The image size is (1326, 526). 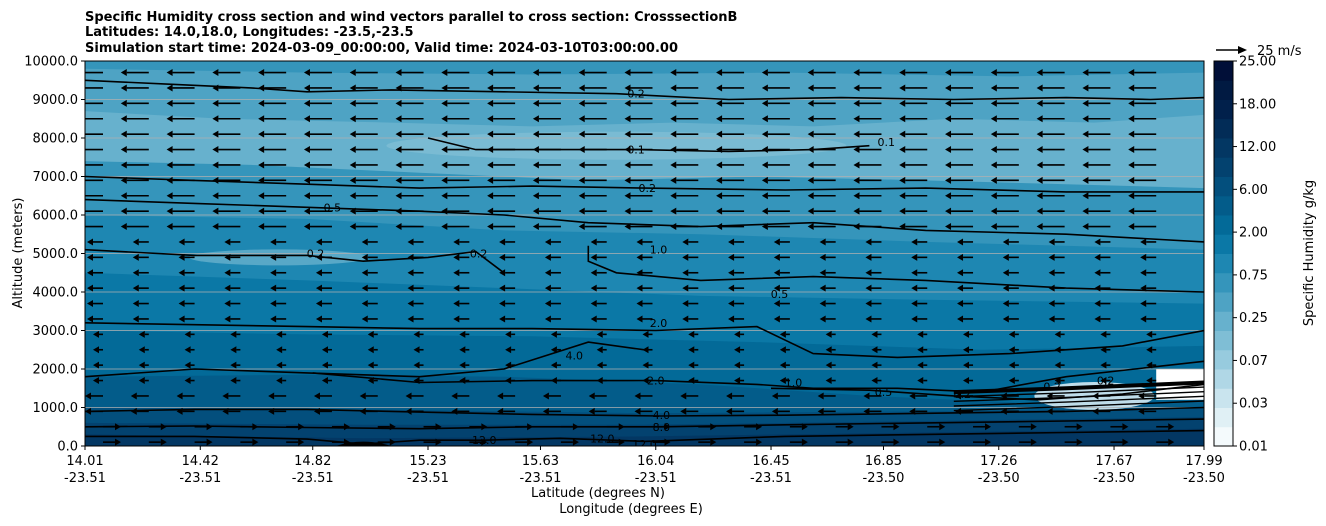 I want to click on contour-label-12: 1.0, so click(x=794, y=382).